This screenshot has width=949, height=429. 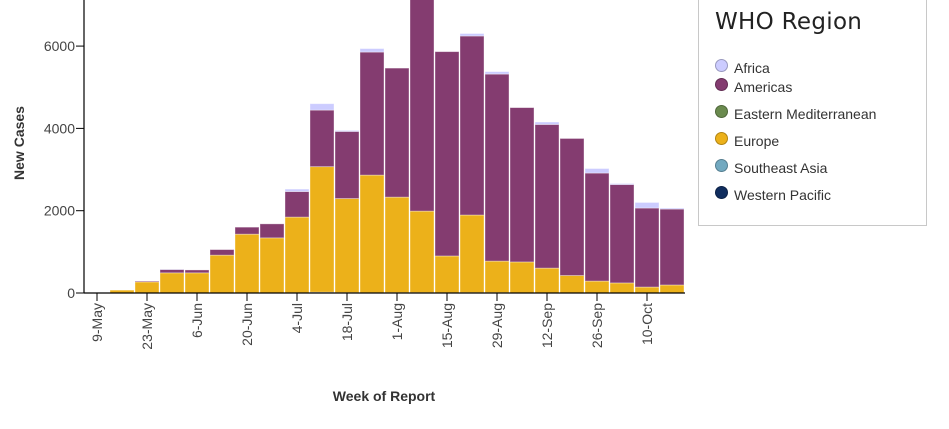 What do you see at coordinates (297, 204) in the screenshot?
I see `bar-americas-4-jul` at bounding box center [297, 204].